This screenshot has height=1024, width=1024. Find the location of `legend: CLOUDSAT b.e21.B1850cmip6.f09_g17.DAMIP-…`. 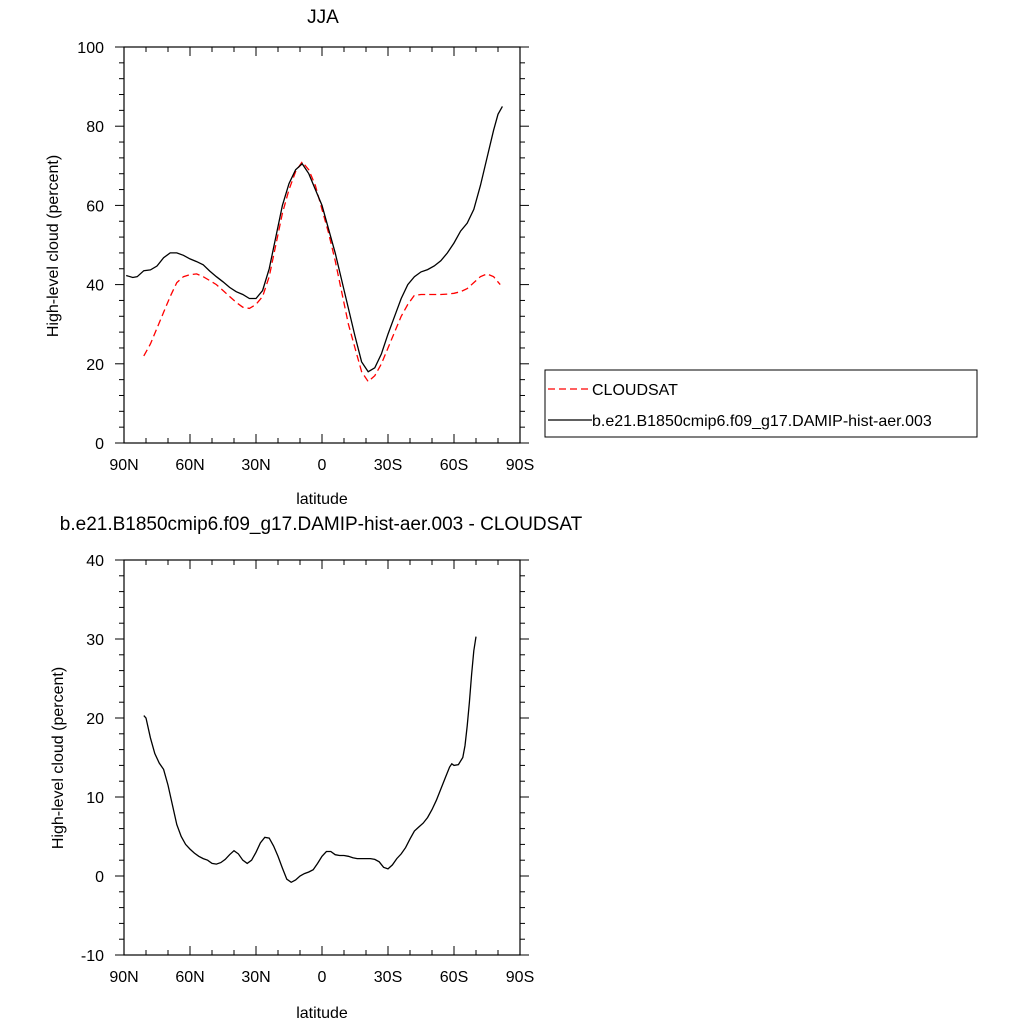

legend: CLOUDSAT b.e21.B1850cmip6.f09_g17.DAMIP-… is located at coordinates (761, 403).